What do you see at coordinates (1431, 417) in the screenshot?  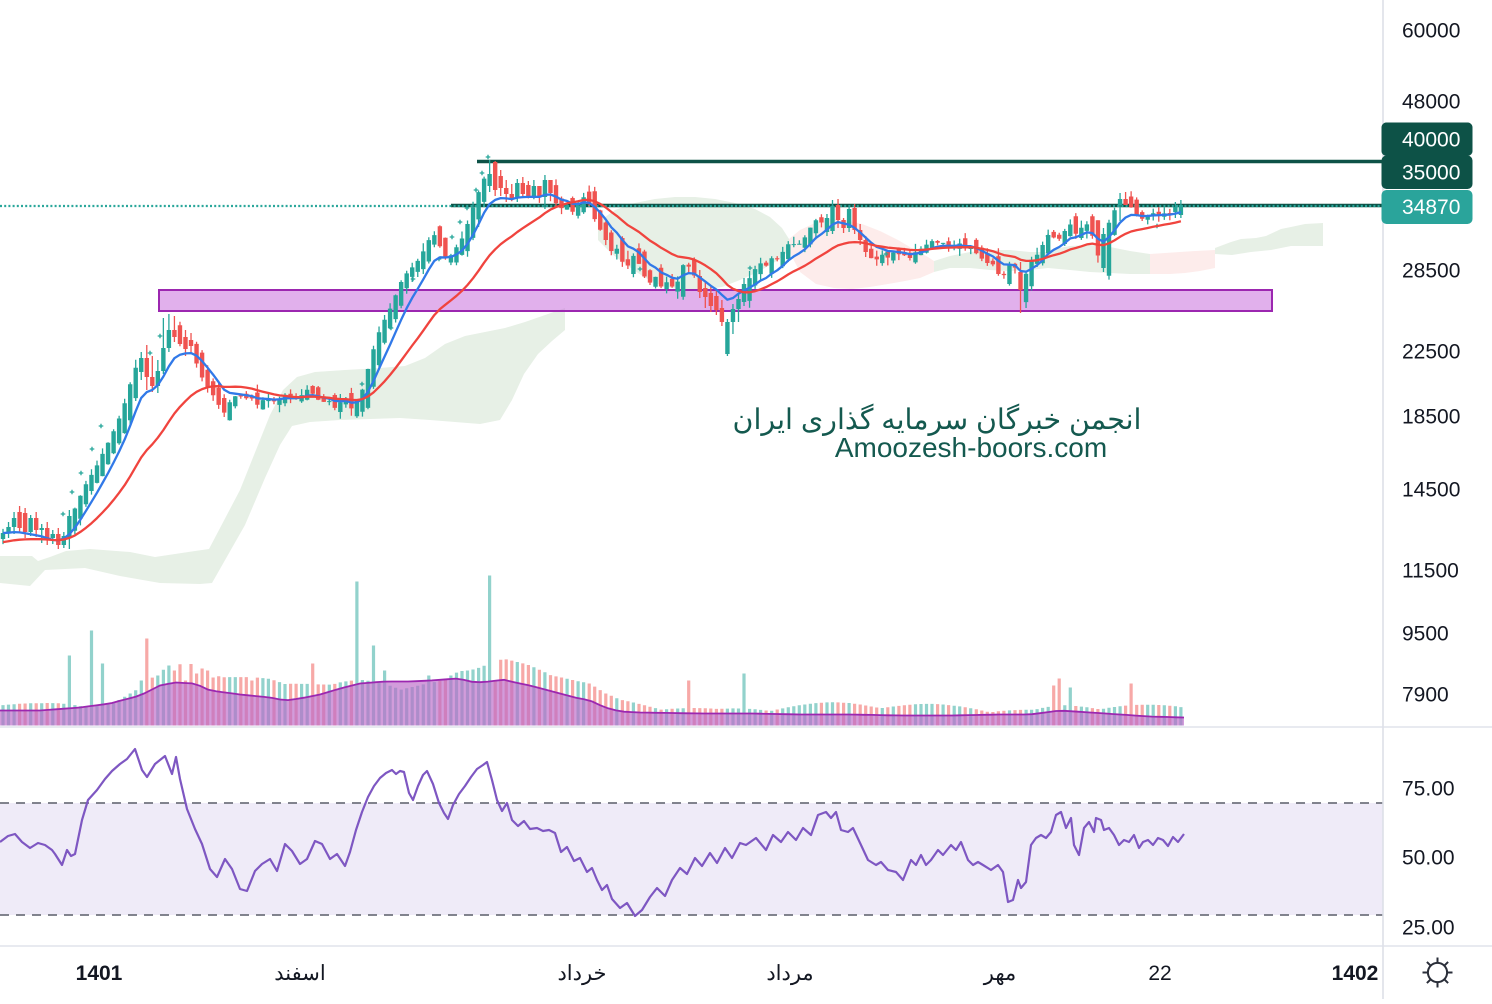 I see `svg-text: 18500` at bounding box center [1431, 417].